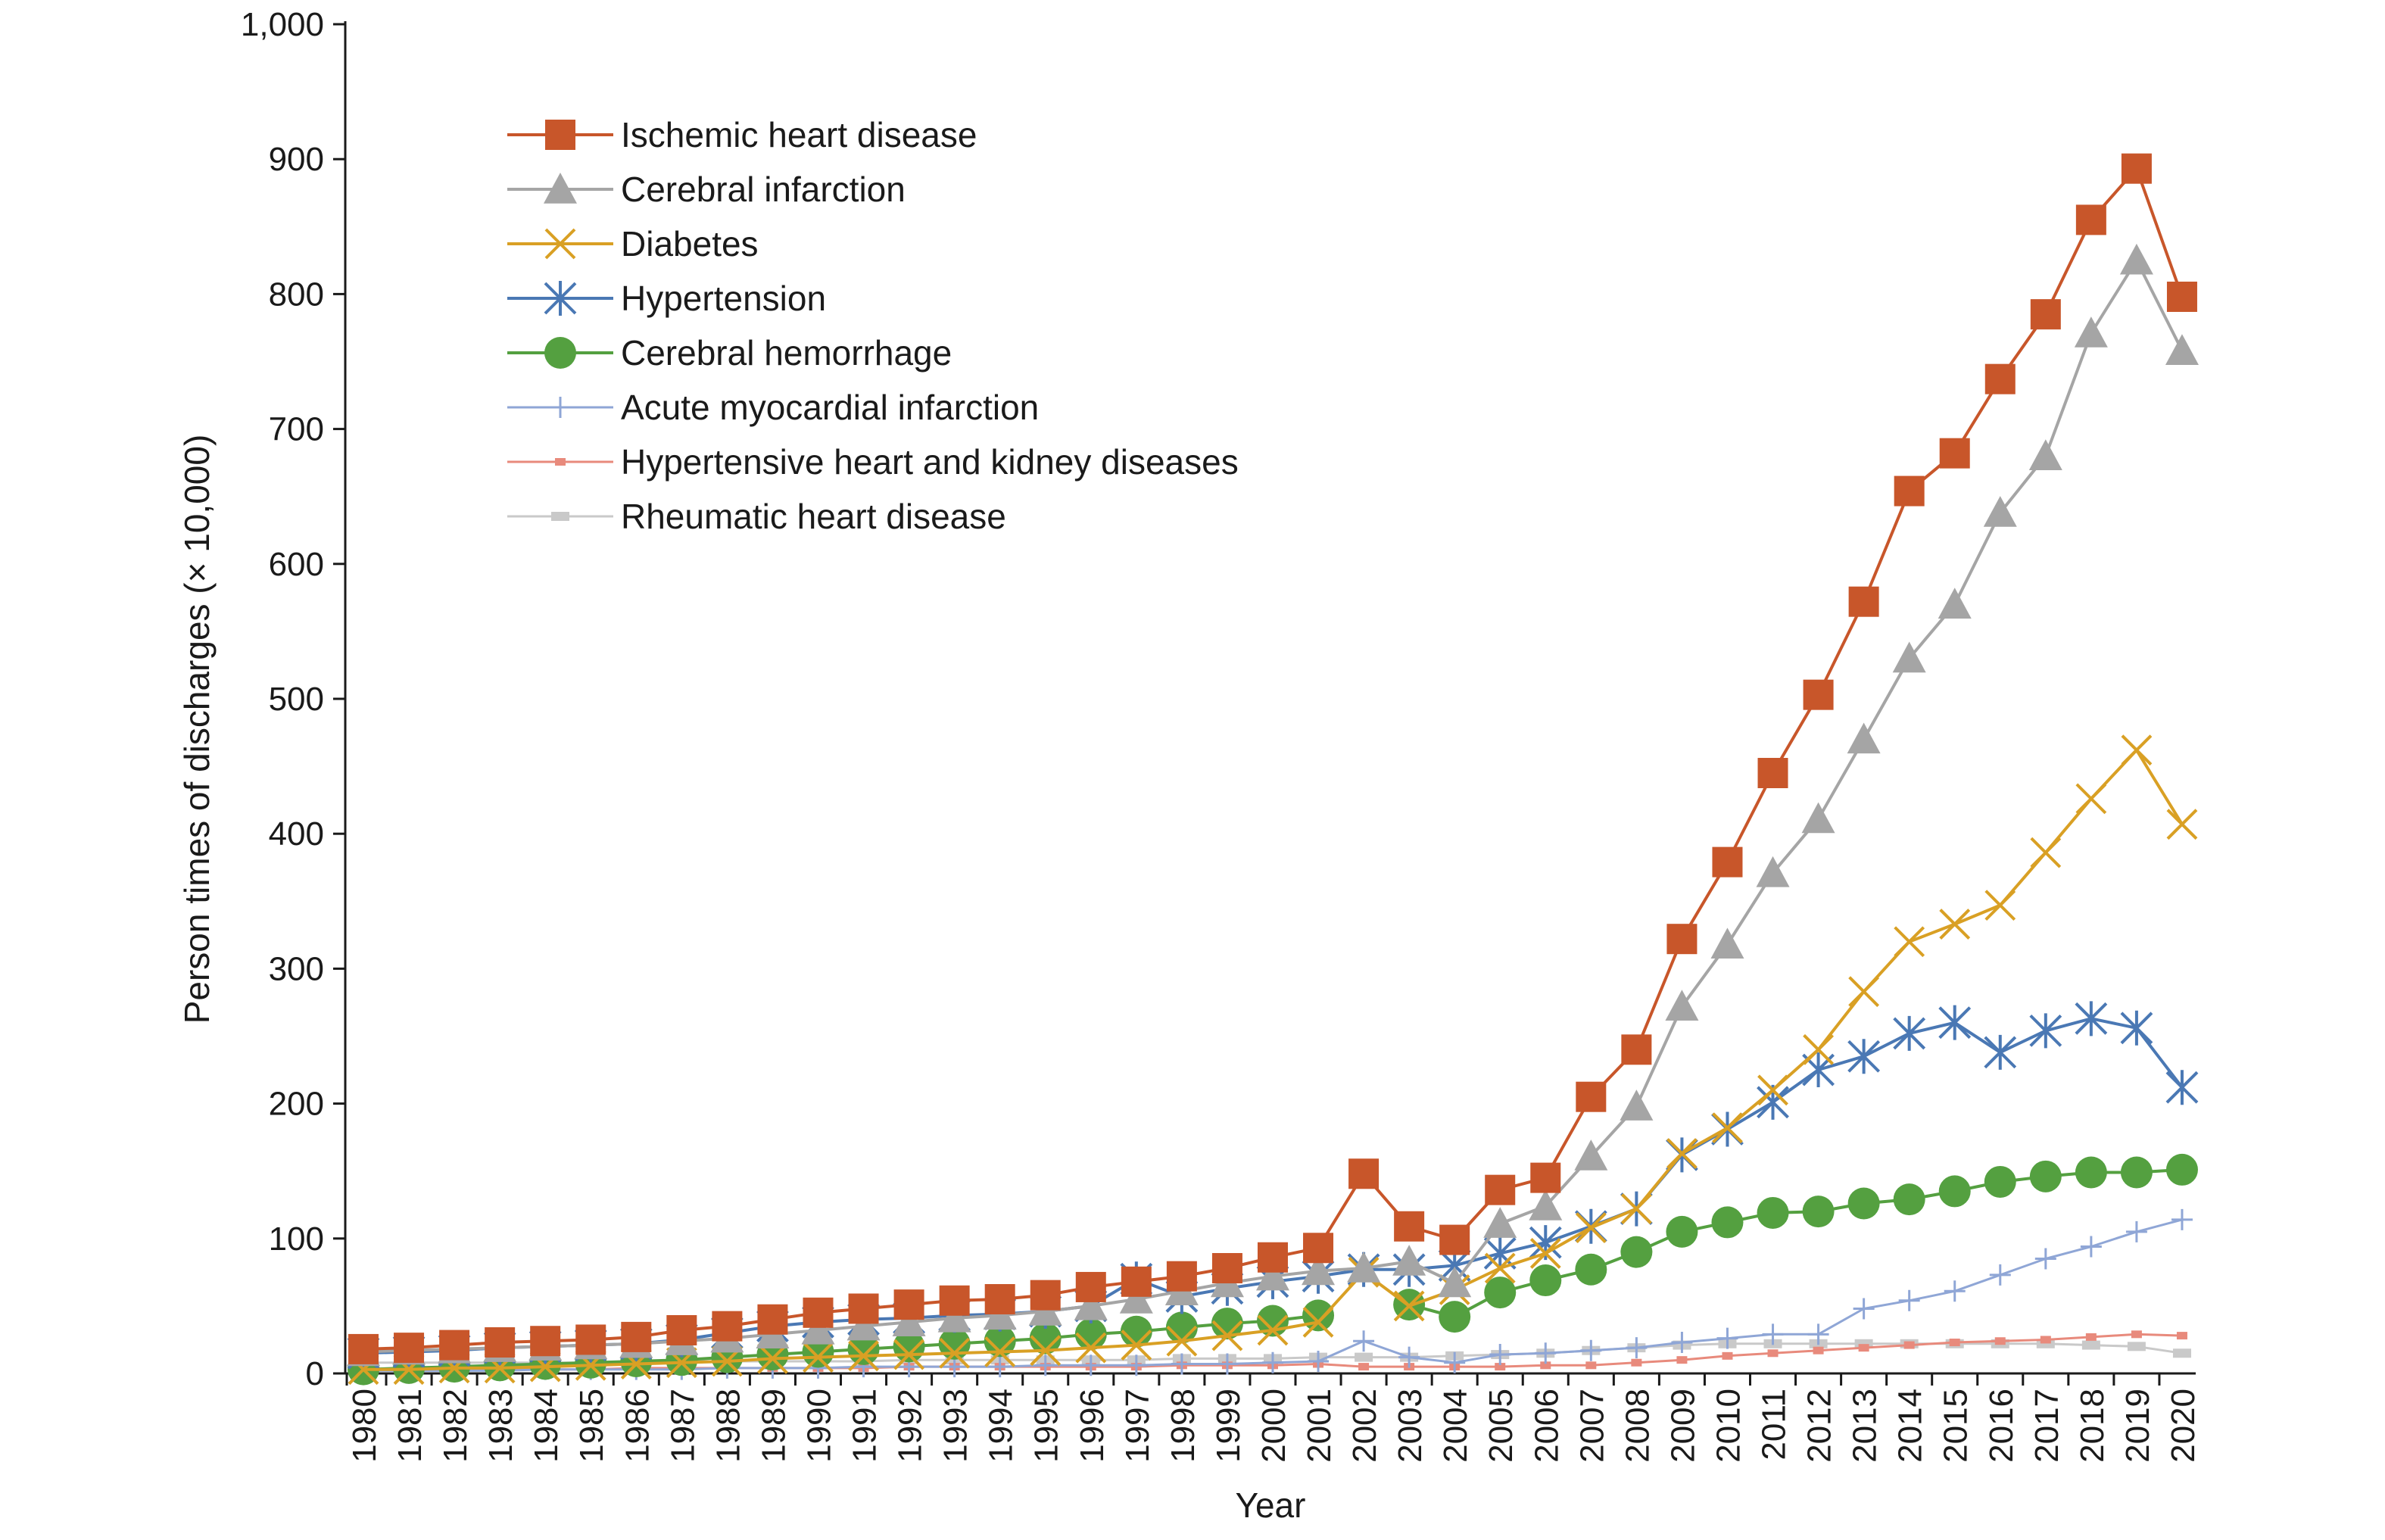  Describe the element at coordinates (364, 1426) in the screenshot. I see `x-tick-label: 1980` at that location.